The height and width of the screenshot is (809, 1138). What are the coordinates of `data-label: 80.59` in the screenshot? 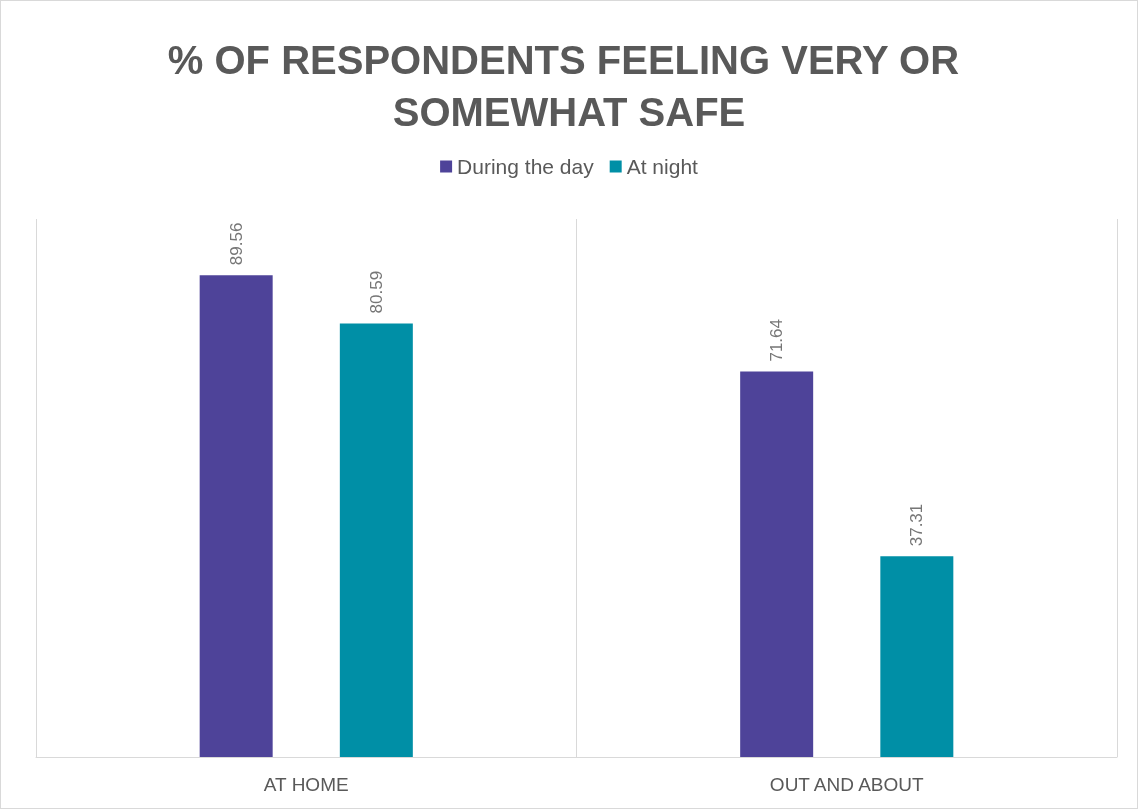 It's located at (376, 292).